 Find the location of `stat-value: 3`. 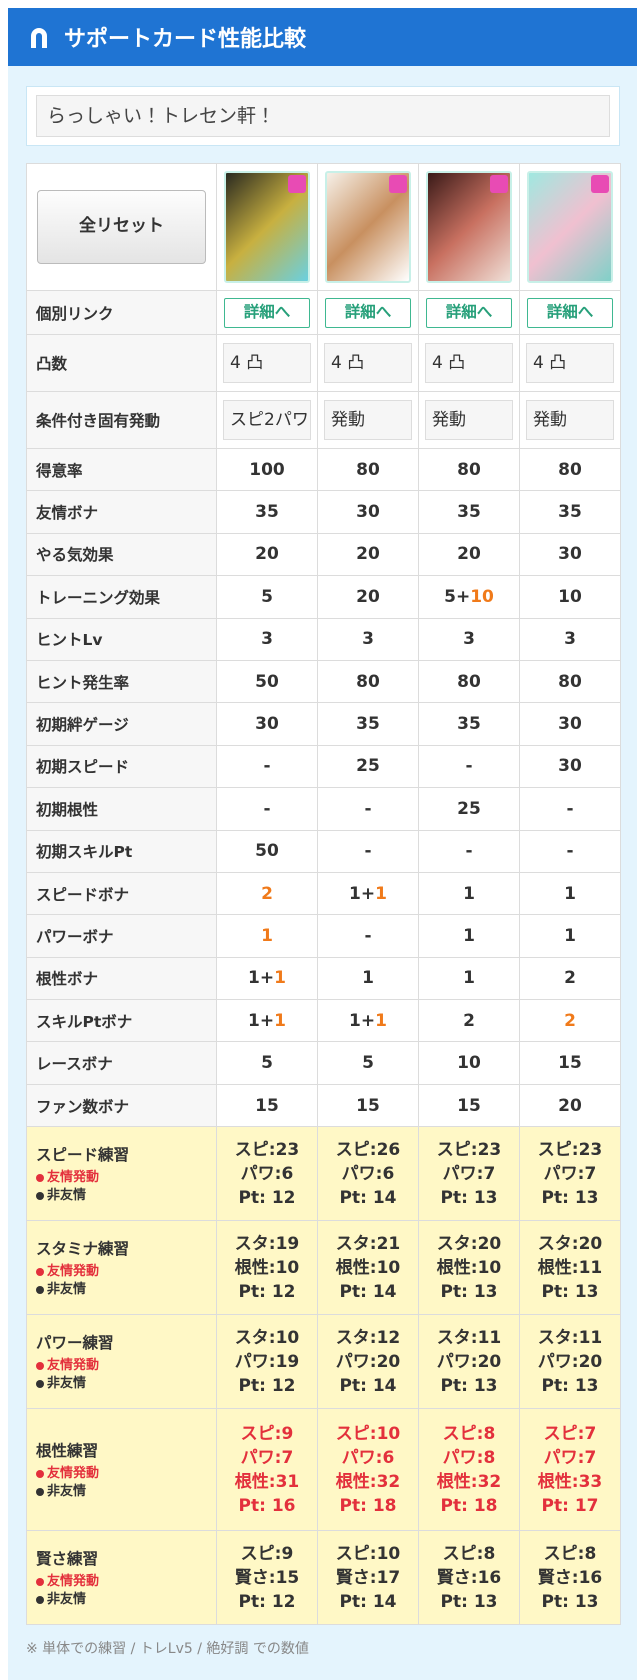

stat-value: 3 is located at coordinates (267, 639).